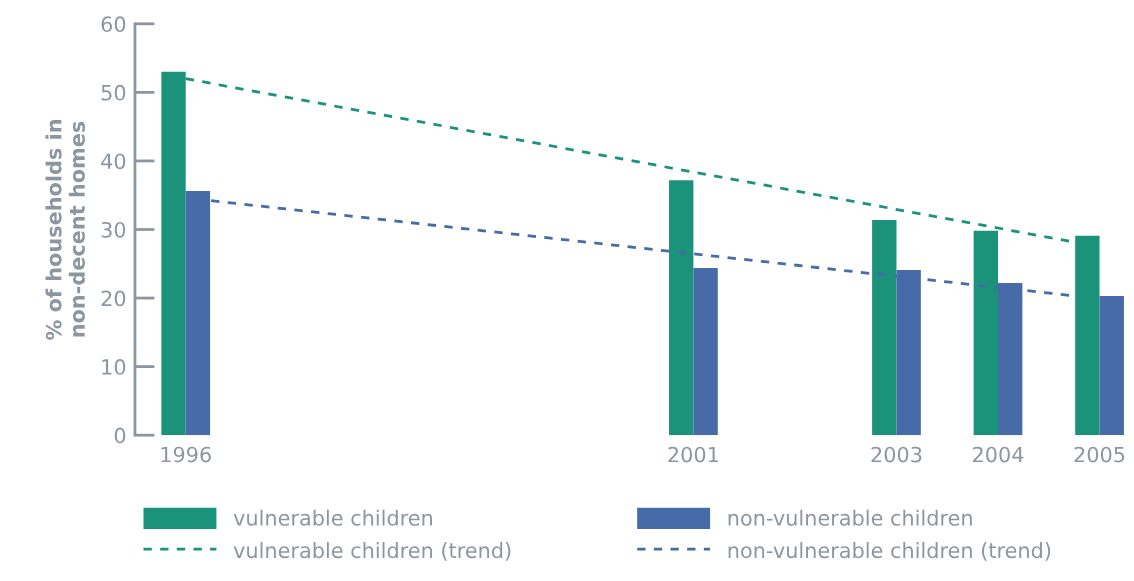 The image size is (1134, 581). I want to click on x-tick-label: 2003, so click(896, 454).